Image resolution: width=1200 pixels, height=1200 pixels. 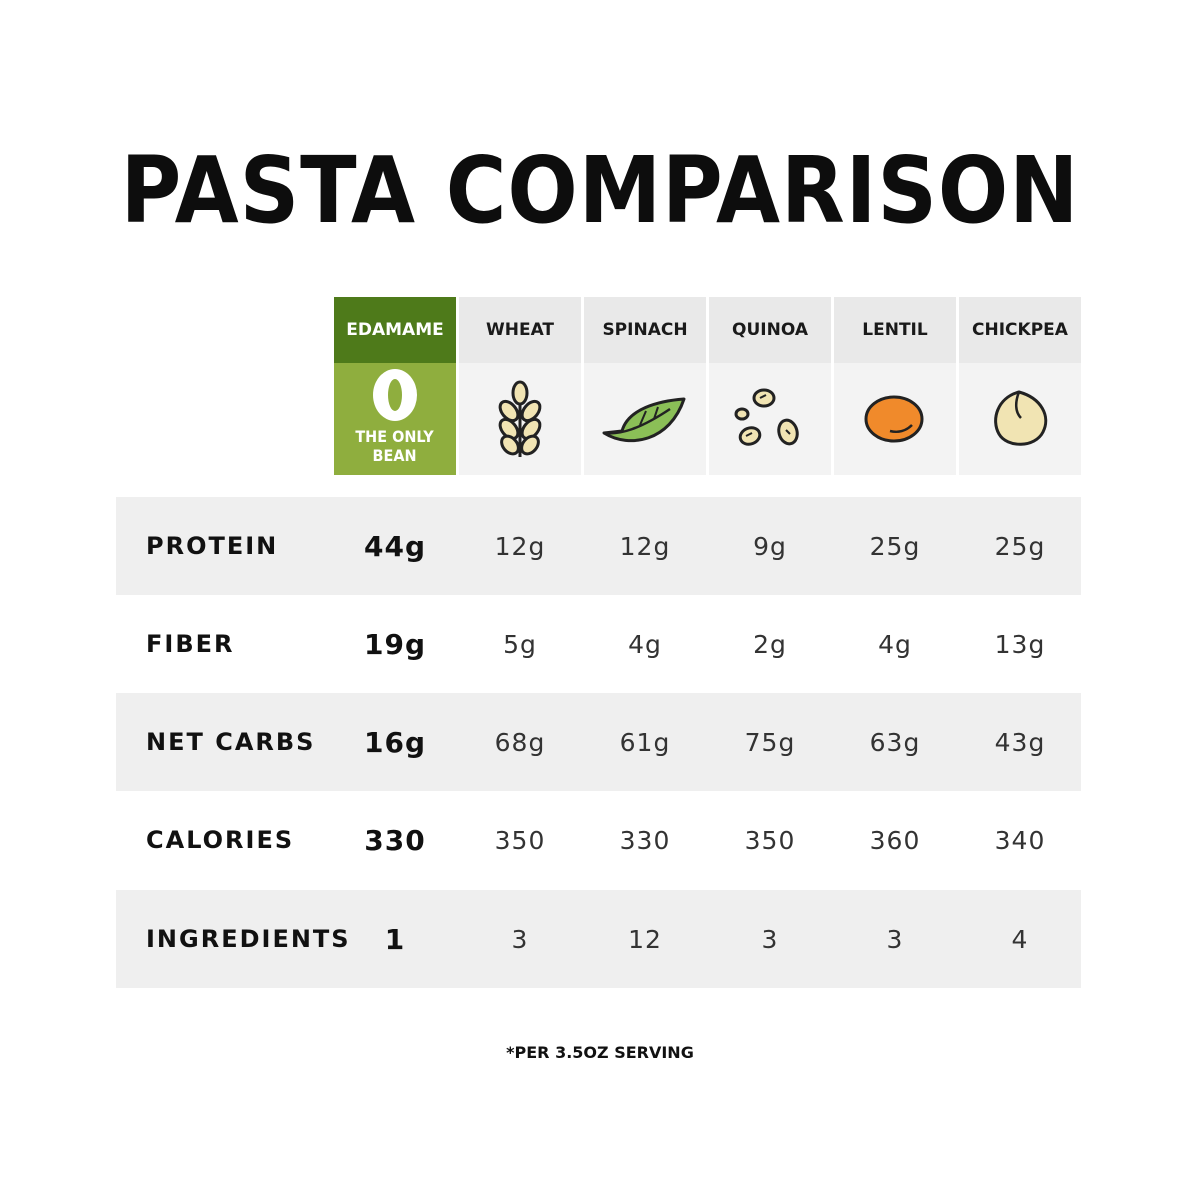 What do you see at coordinates (231, 742) in the screenshot?
I see `row-label: NET CARBS` at bounding box center [231, 742].